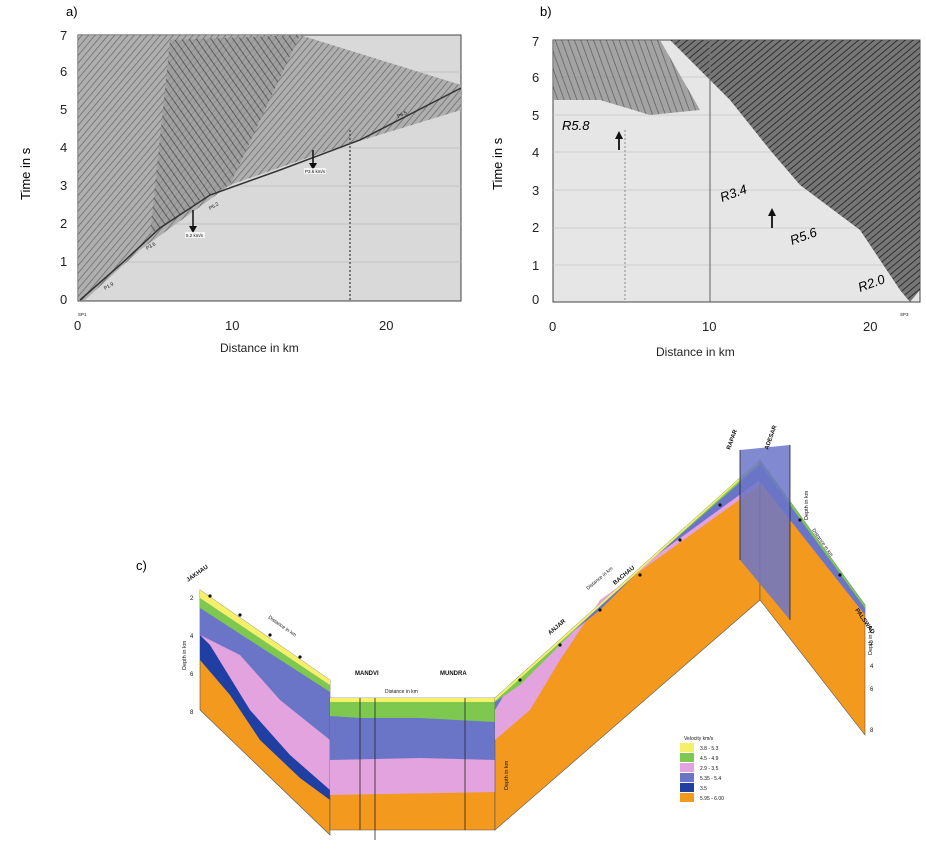 The image size is (926, 855). I want to click on panel-a-phase-1: P1.9, so click(109, 286).